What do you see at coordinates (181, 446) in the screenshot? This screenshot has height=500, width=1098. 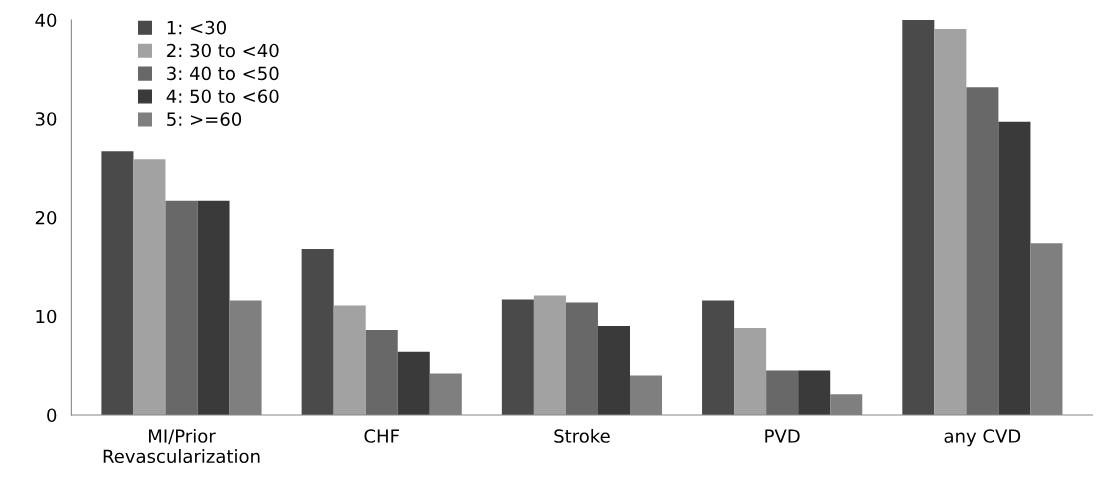 I see `x-tick-label: MI/Prior Revascularization` at bounding box center [181, 446].